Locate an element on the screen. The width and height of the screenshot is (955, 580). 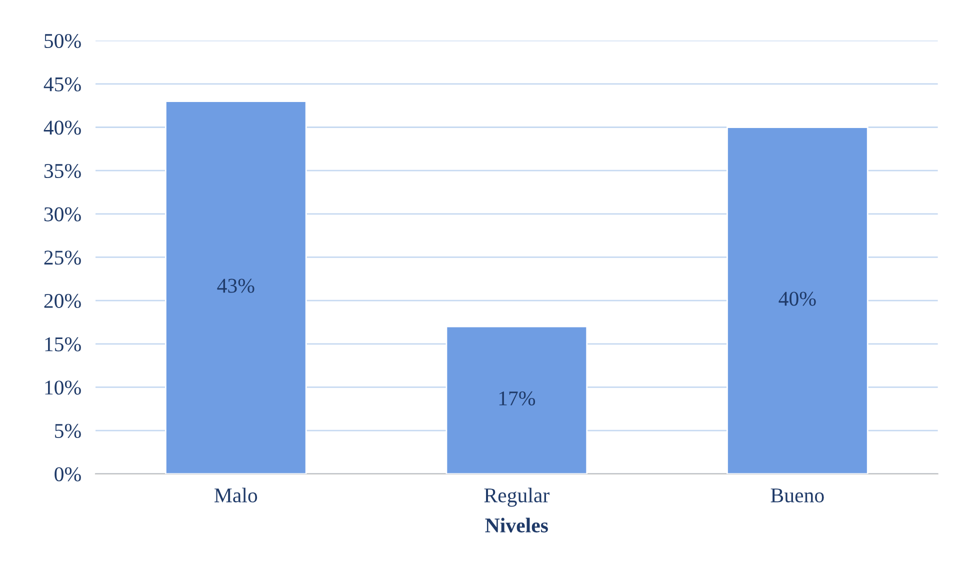
y-tick-label: 20% is located at coordinates (62, 301).